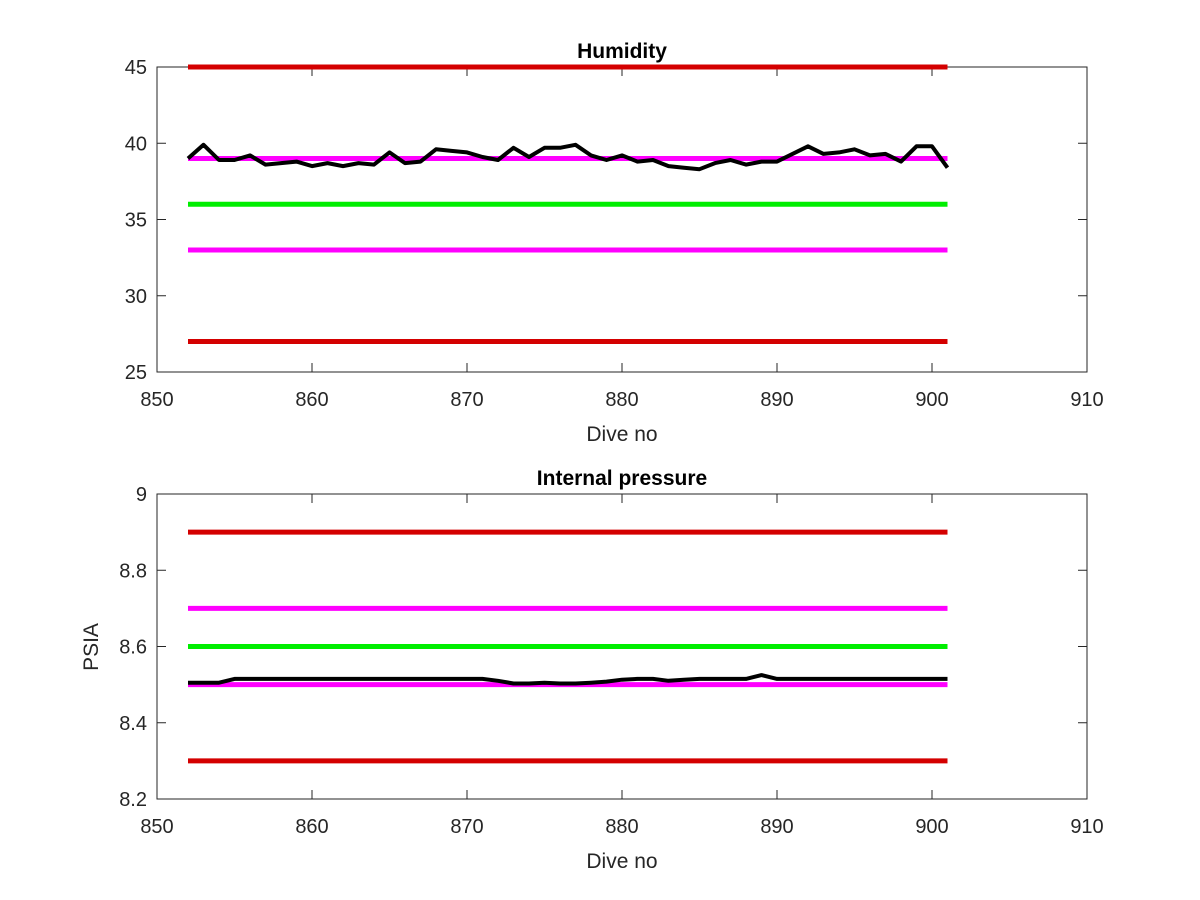 This screenshot has height=900, width=1200. Describe the element at coordinates (466, 827) in the screenshot. I see `pressure-x-tick-label: 870` at that location.